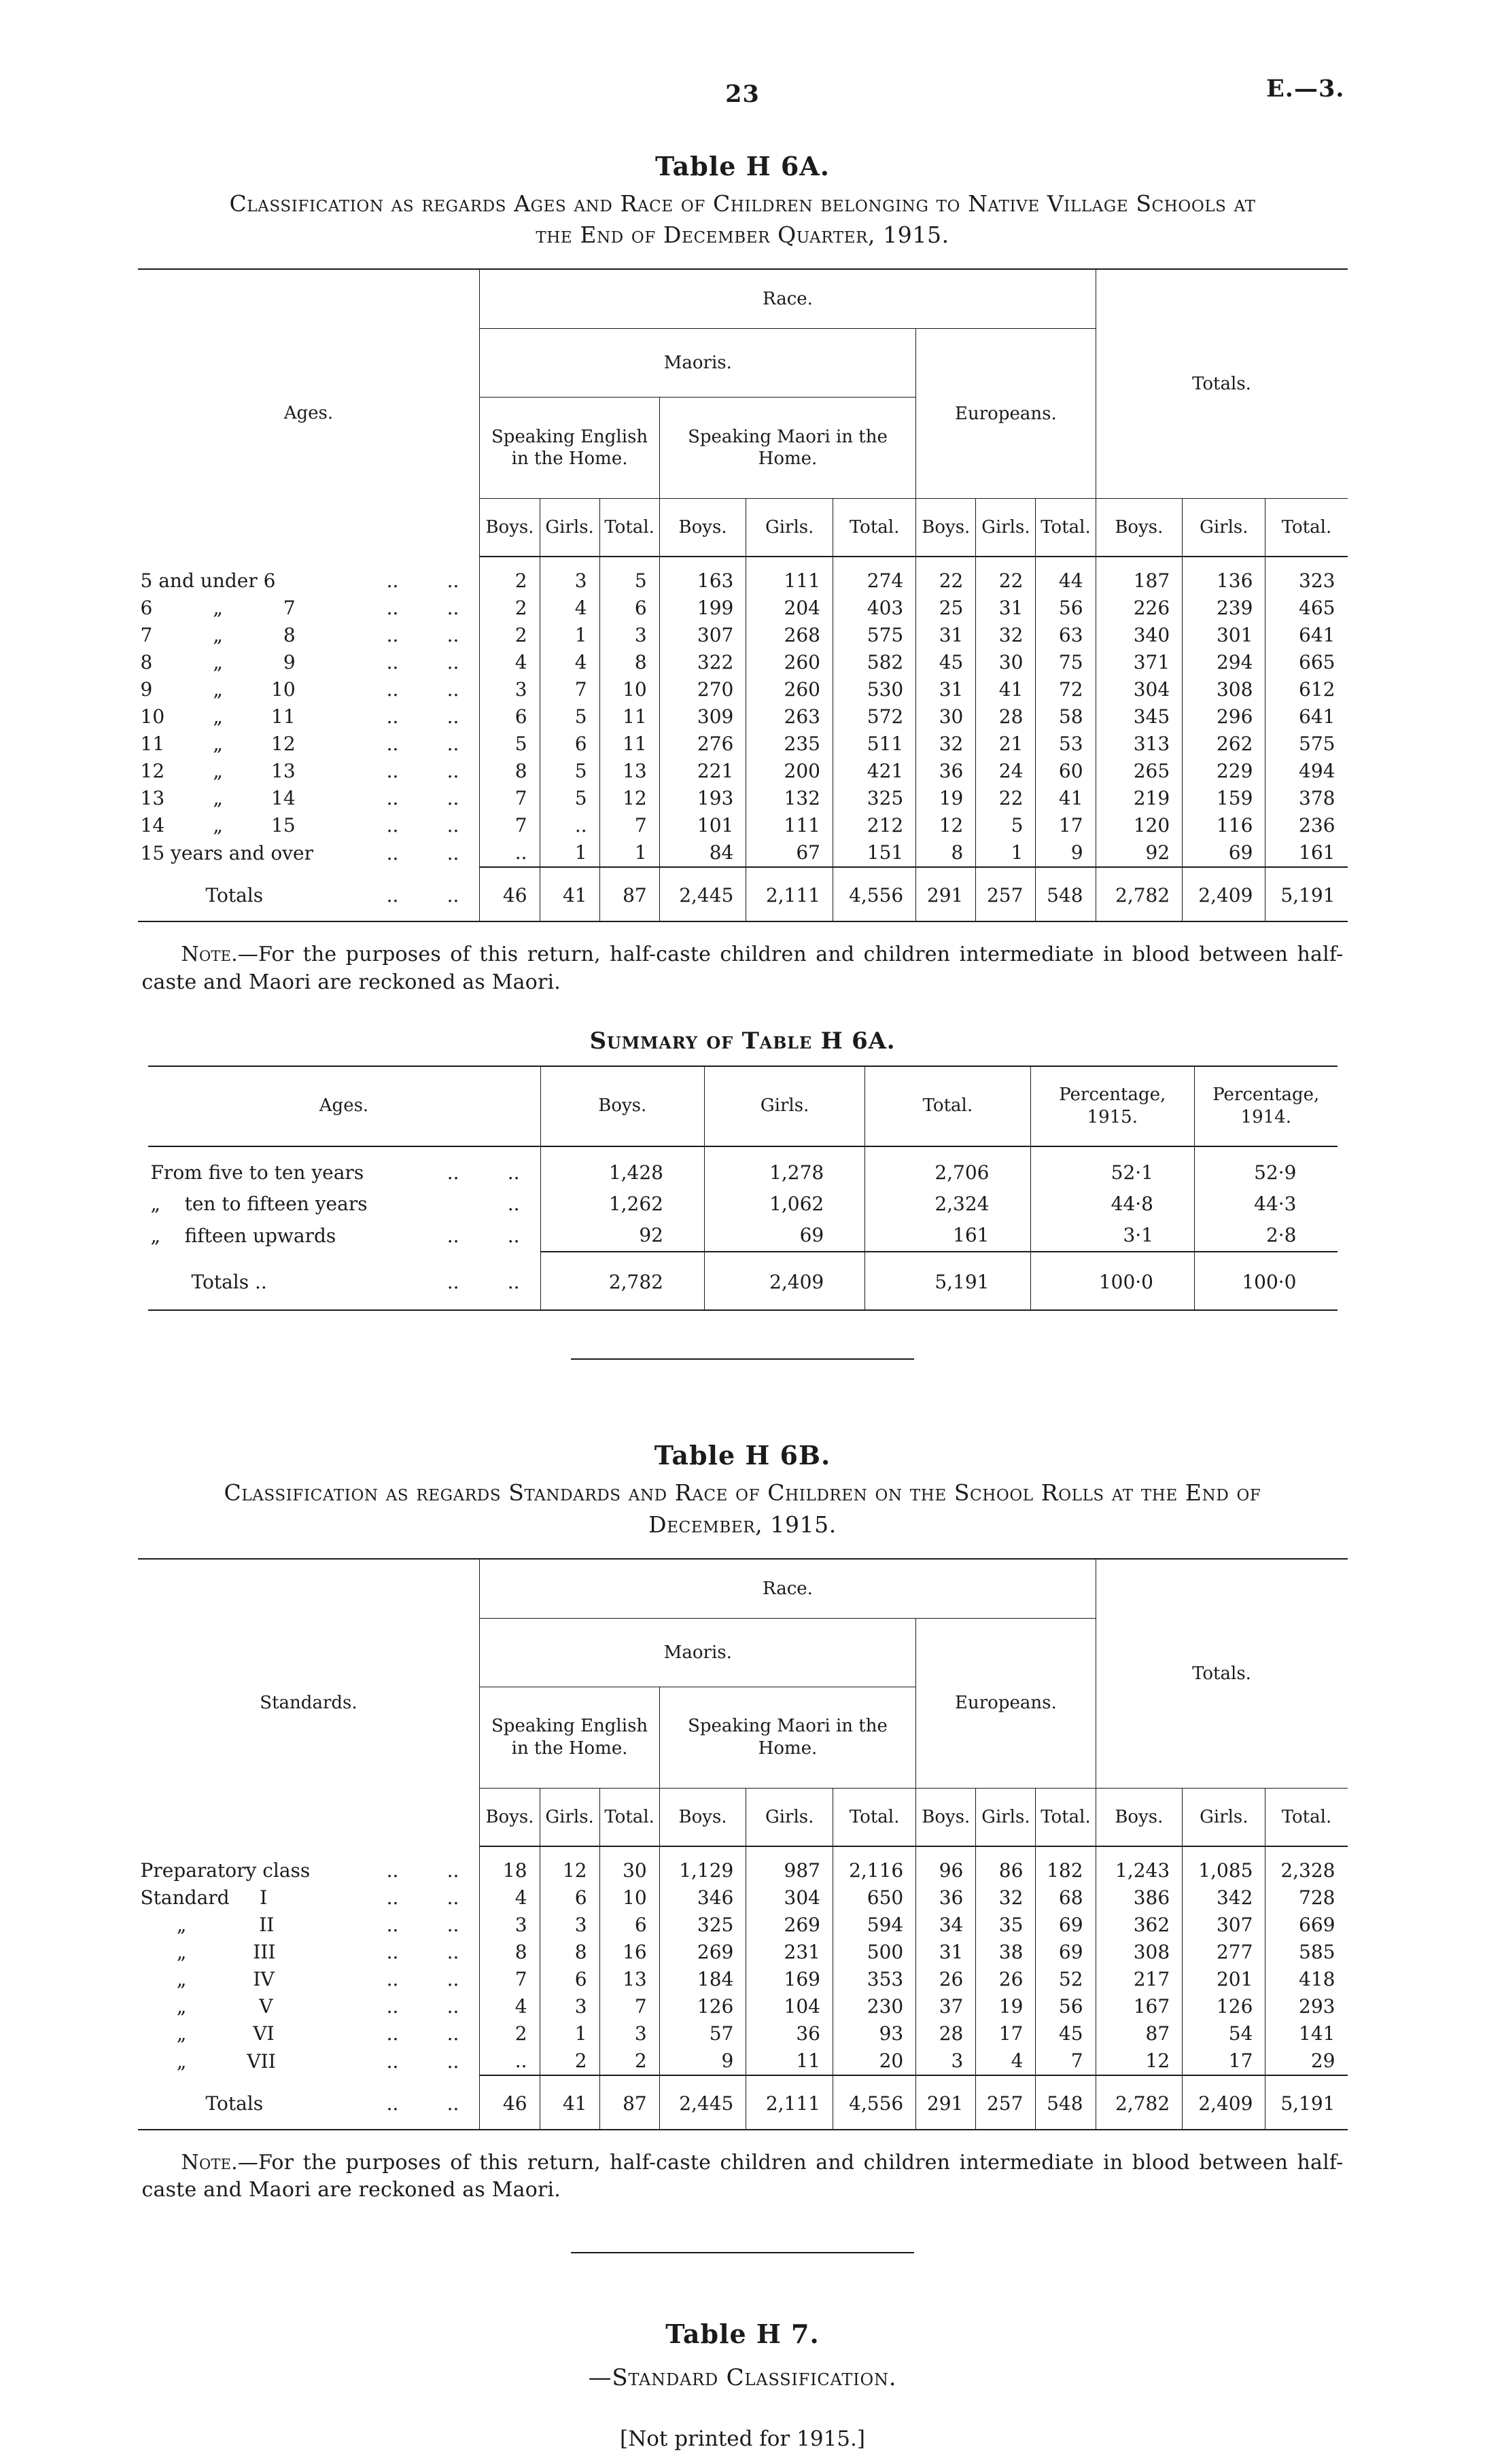 The height and width of the screenshot is (2464, 1485). Describe the element at coordinates (946, 717) in the screenshot. I see `value-cell: 30` at that location.